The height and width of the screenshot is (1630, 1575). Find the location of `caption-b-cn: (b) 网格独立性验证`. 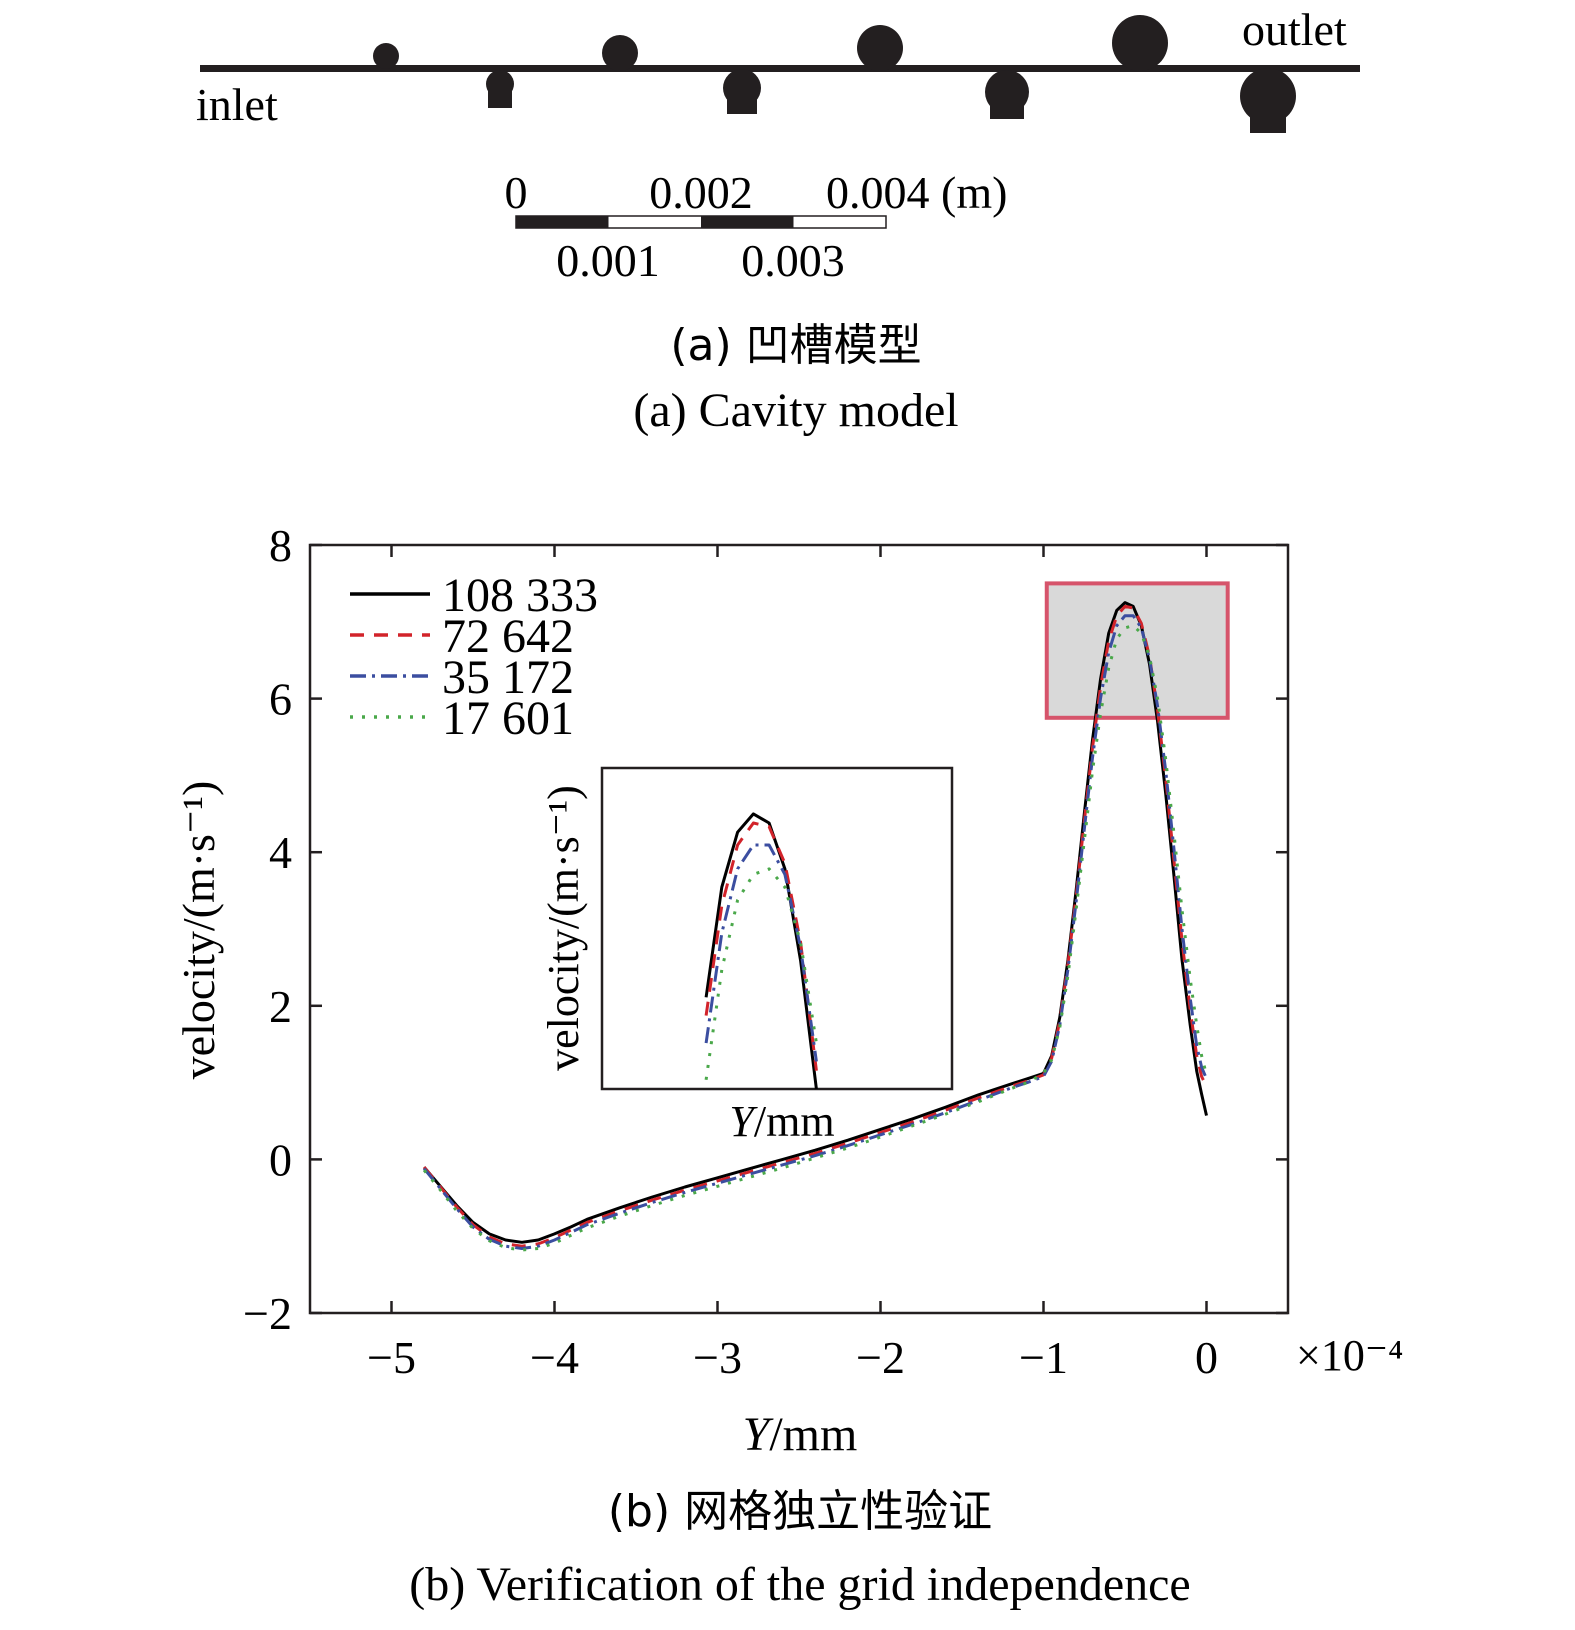

caption-b-cn: (b) 网格独立性验证 is located at coordinates (800, 1511).